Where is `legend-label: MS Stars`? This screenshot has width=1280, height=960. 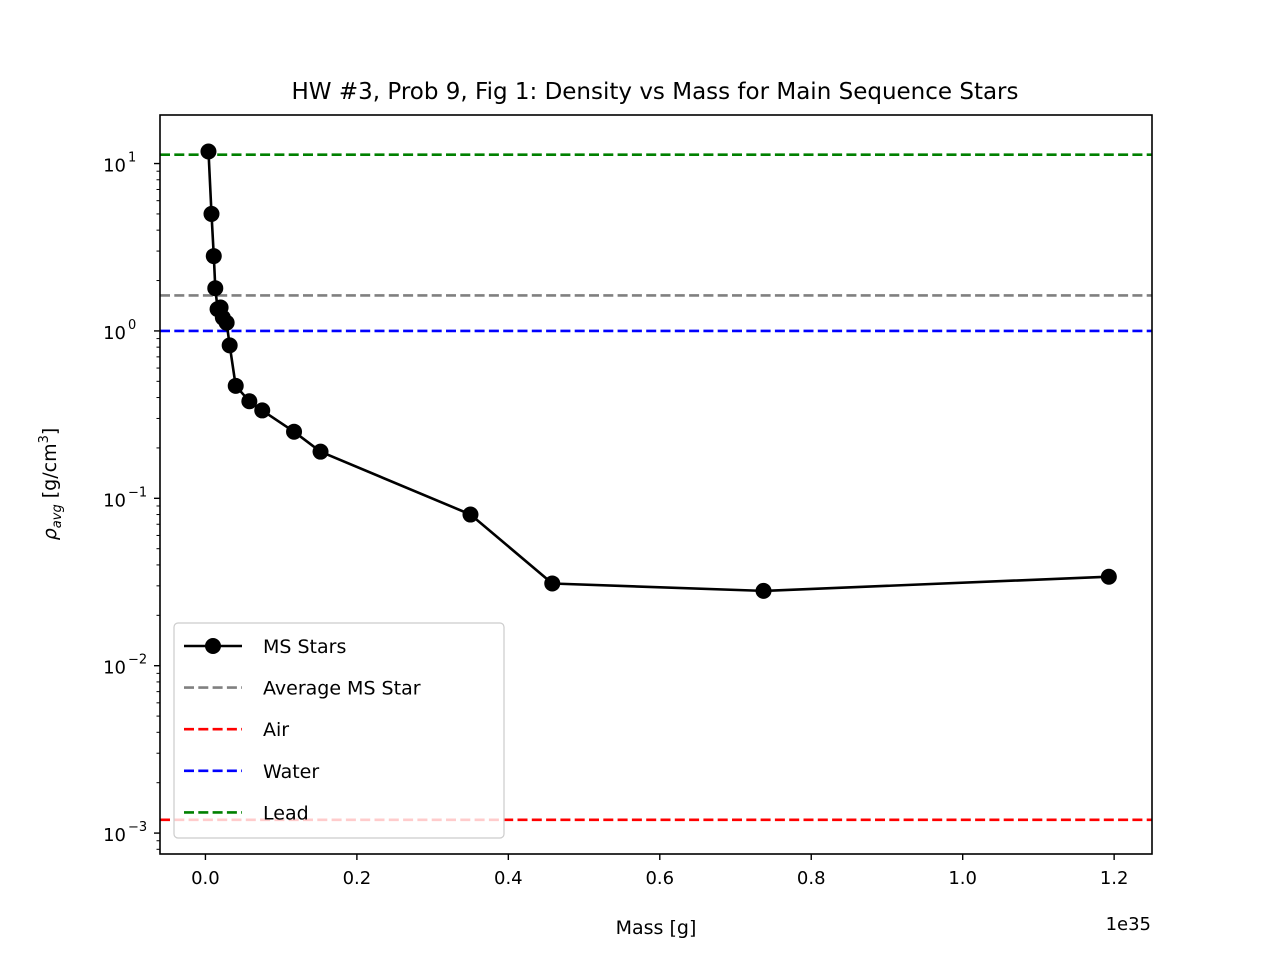 legend-label: MS Stars is located at coordinates (304, 647).